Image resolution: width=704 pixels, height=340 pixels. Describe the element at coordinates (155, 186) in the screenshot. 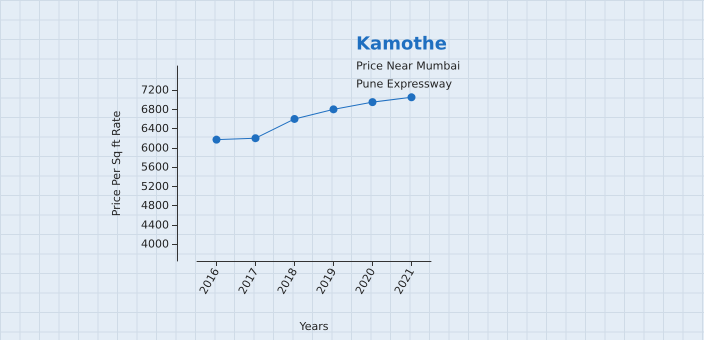

I see `y-tick-label: 5200` at that location.